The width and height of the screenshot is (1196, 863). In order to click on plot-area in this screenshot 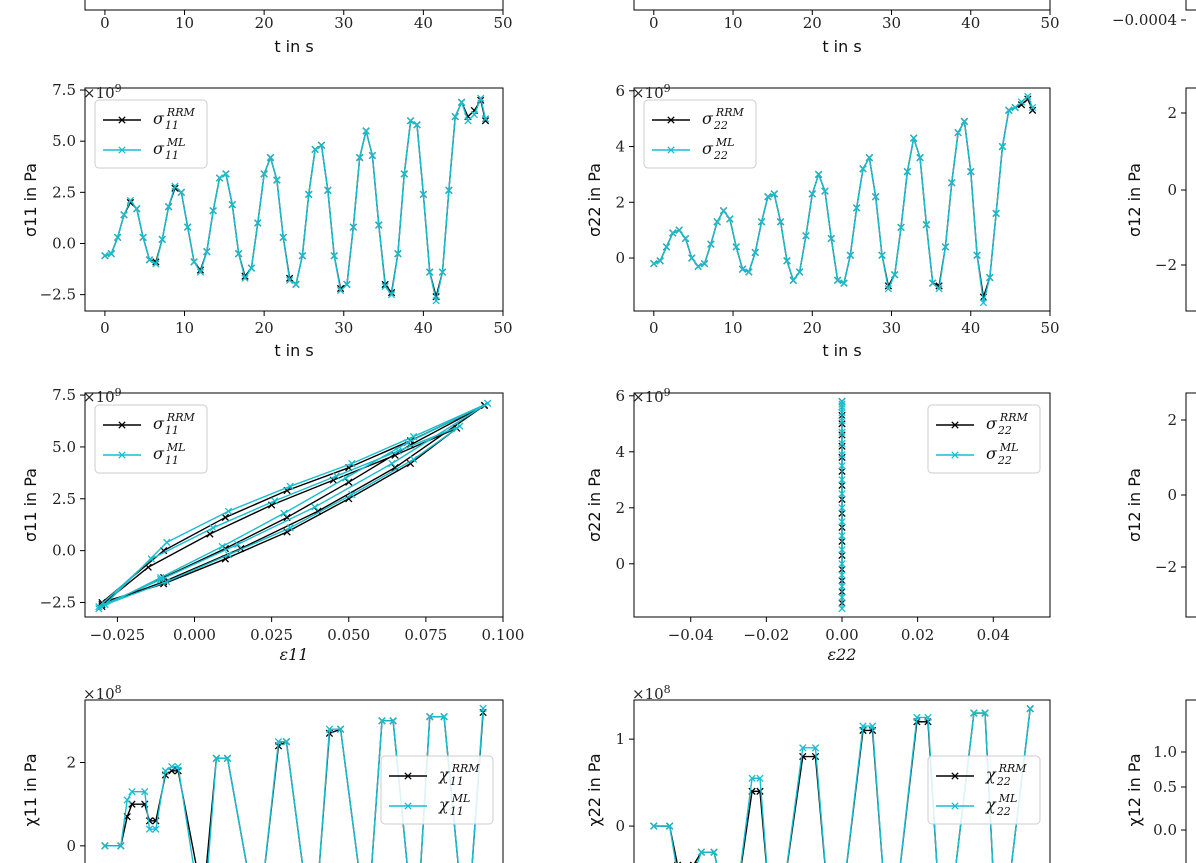, I will do `click(293, 506)`.